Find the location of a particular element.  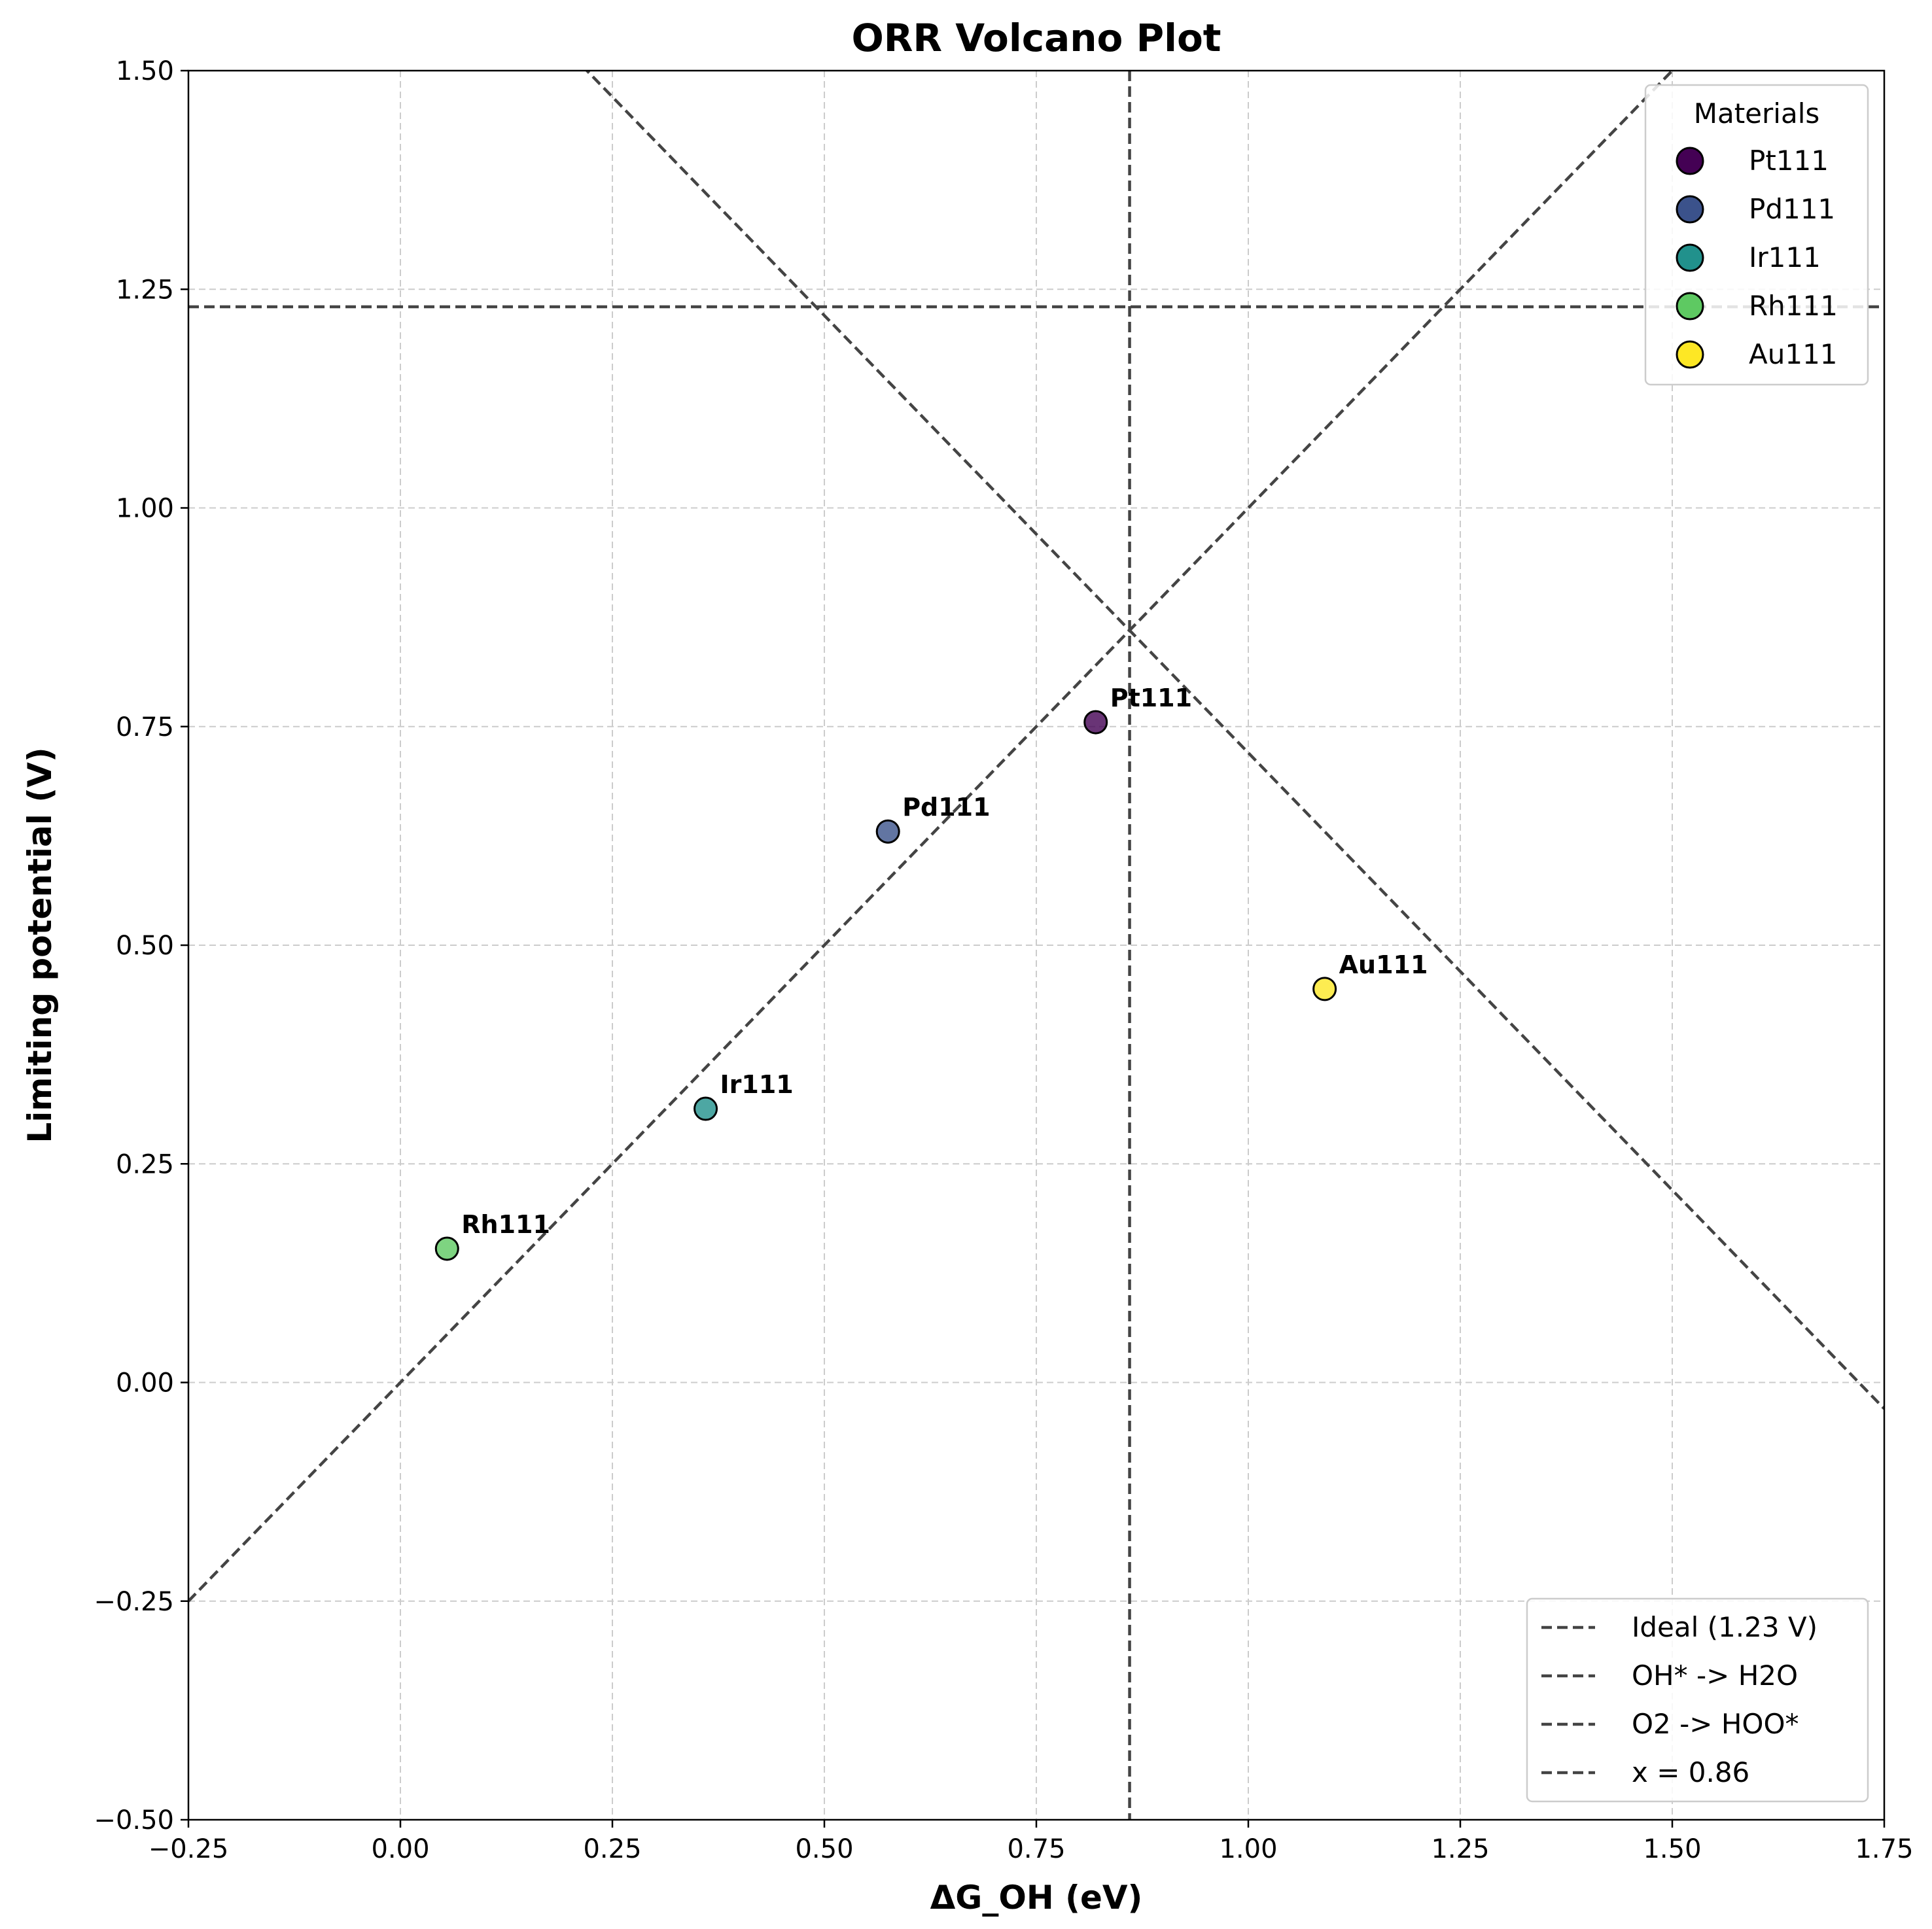

point-label: Rh111 is located at coordinates (505, 1224).